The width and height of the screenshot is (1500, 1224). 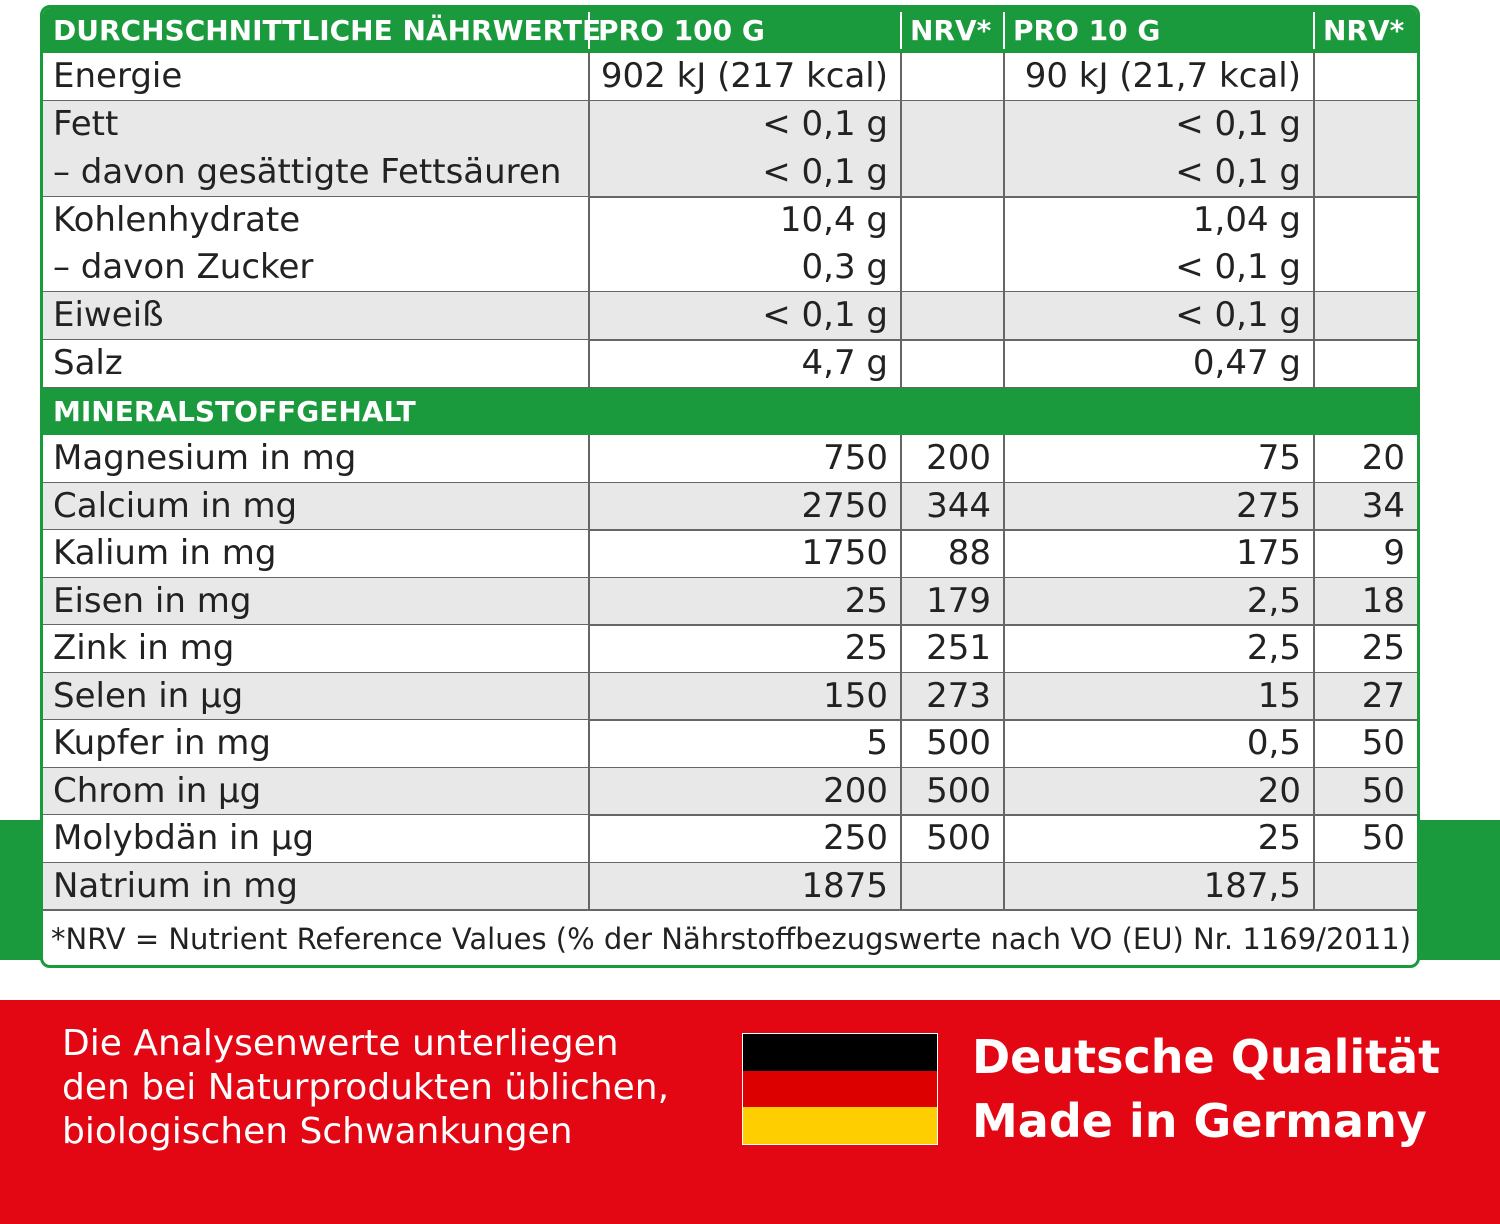 I want to click on row-value: 500, so click(x=958, y=838).